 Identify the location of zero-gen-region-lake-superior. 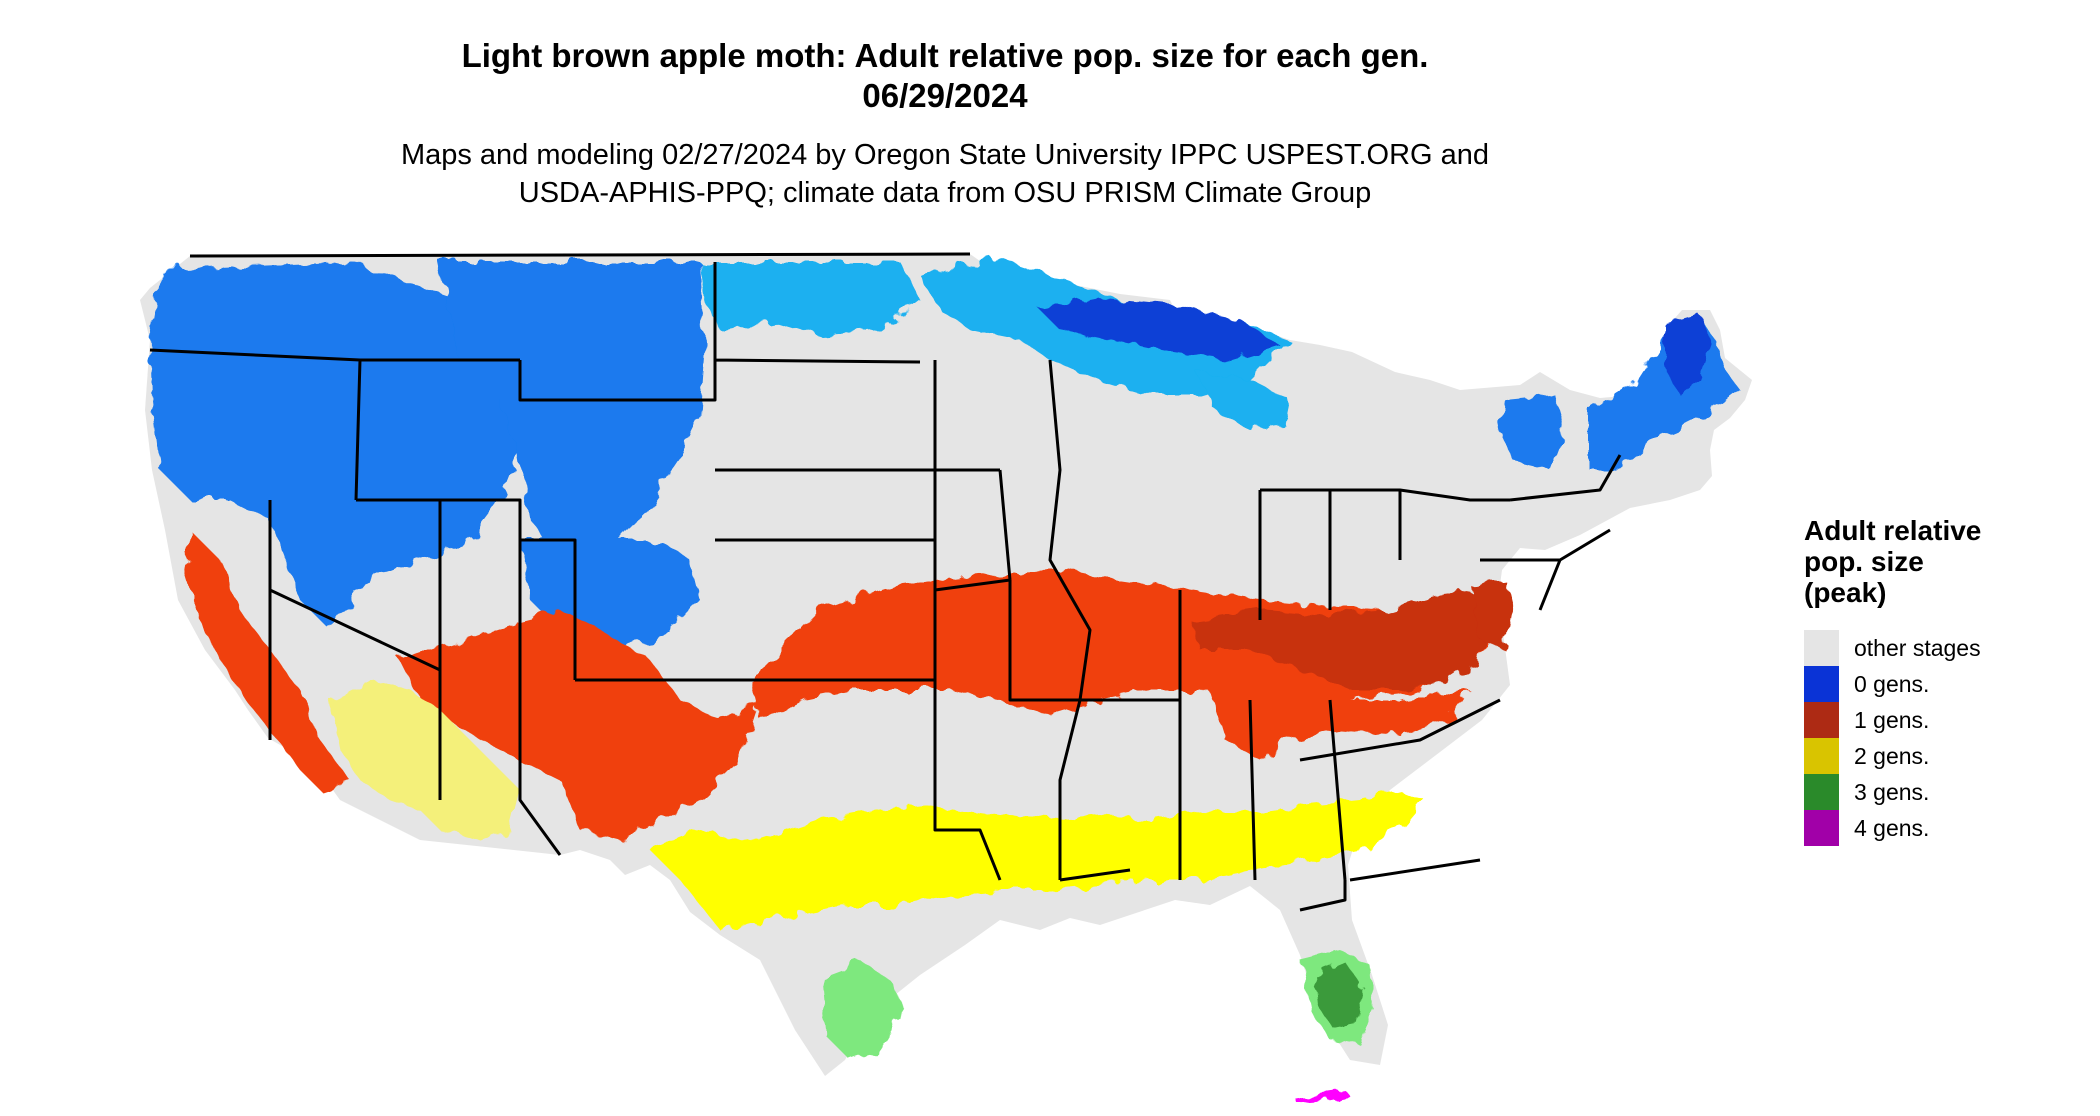
(1160, 329).